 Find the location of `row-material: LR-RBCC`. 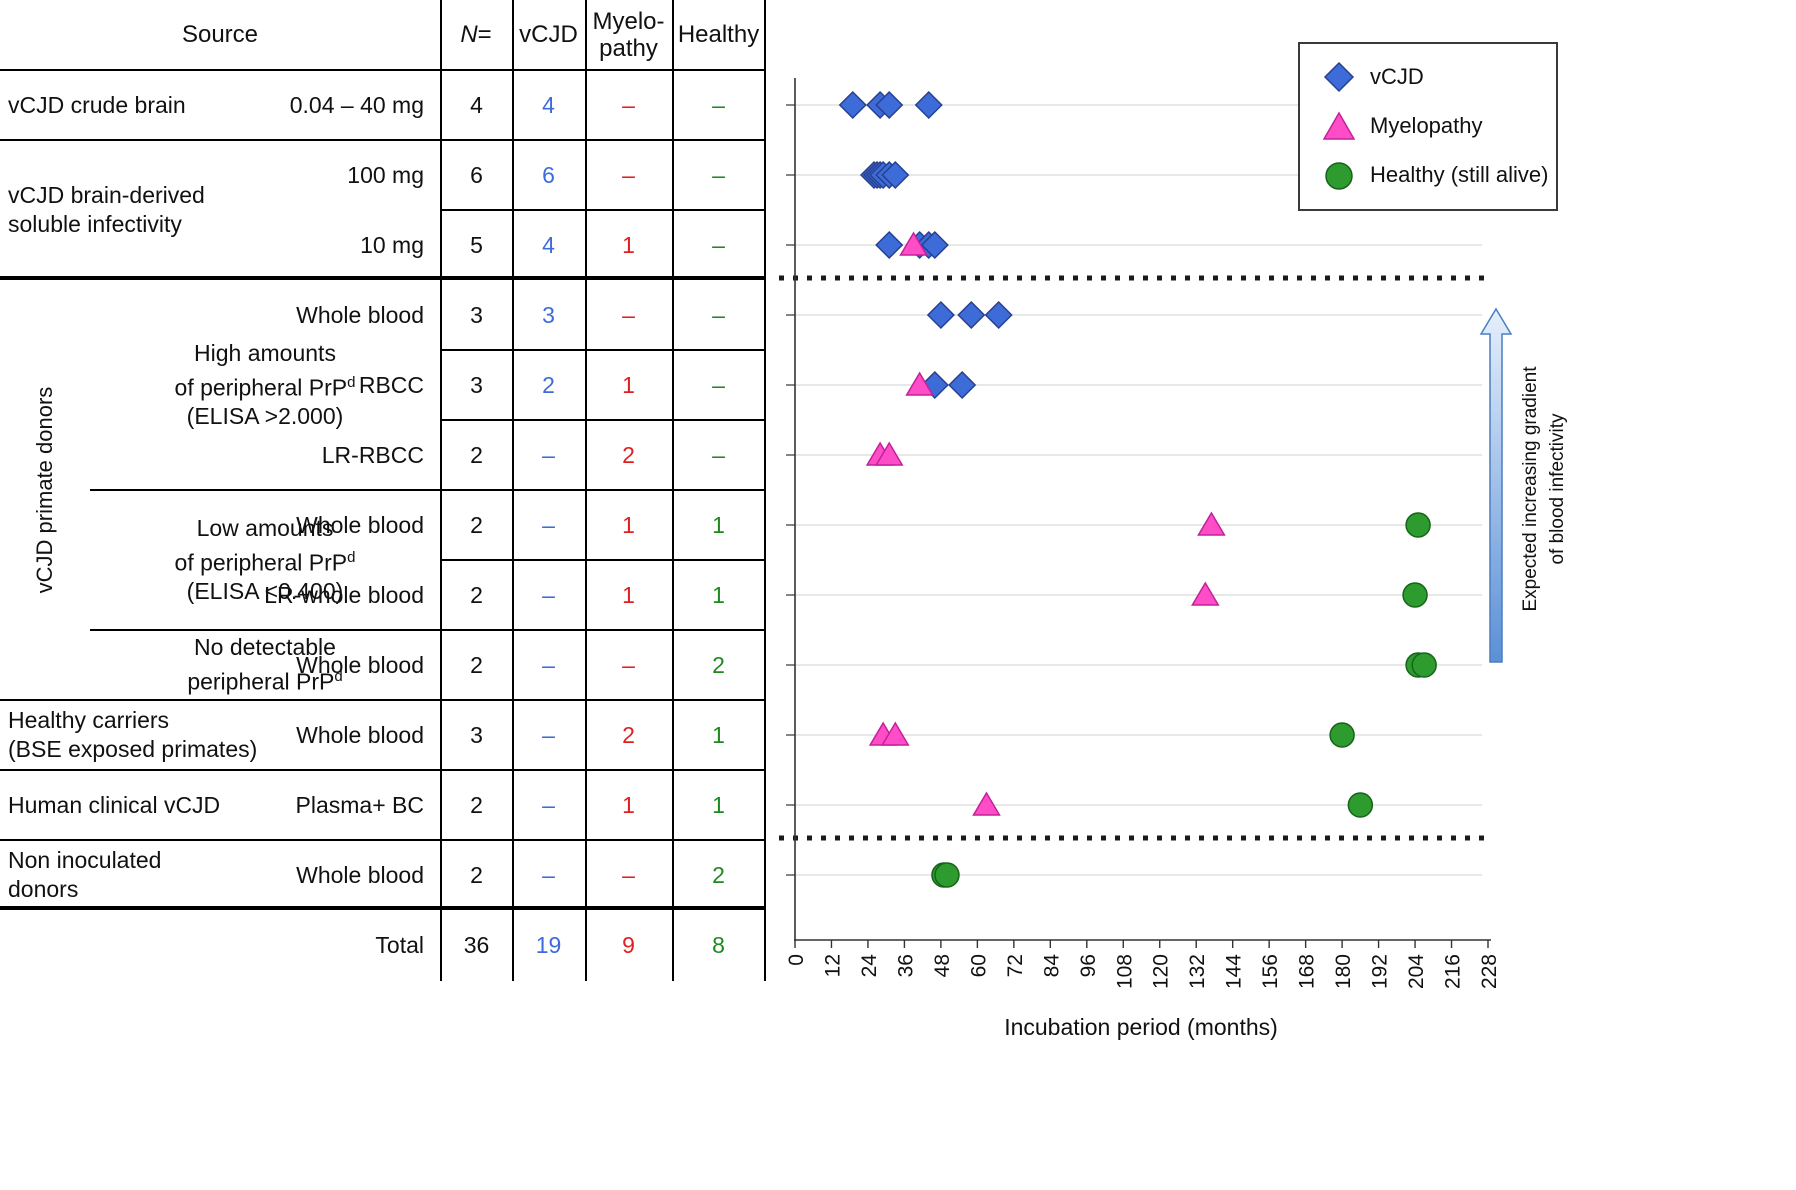

row-material: LR-RBCC is located at coordinates (372, 454).